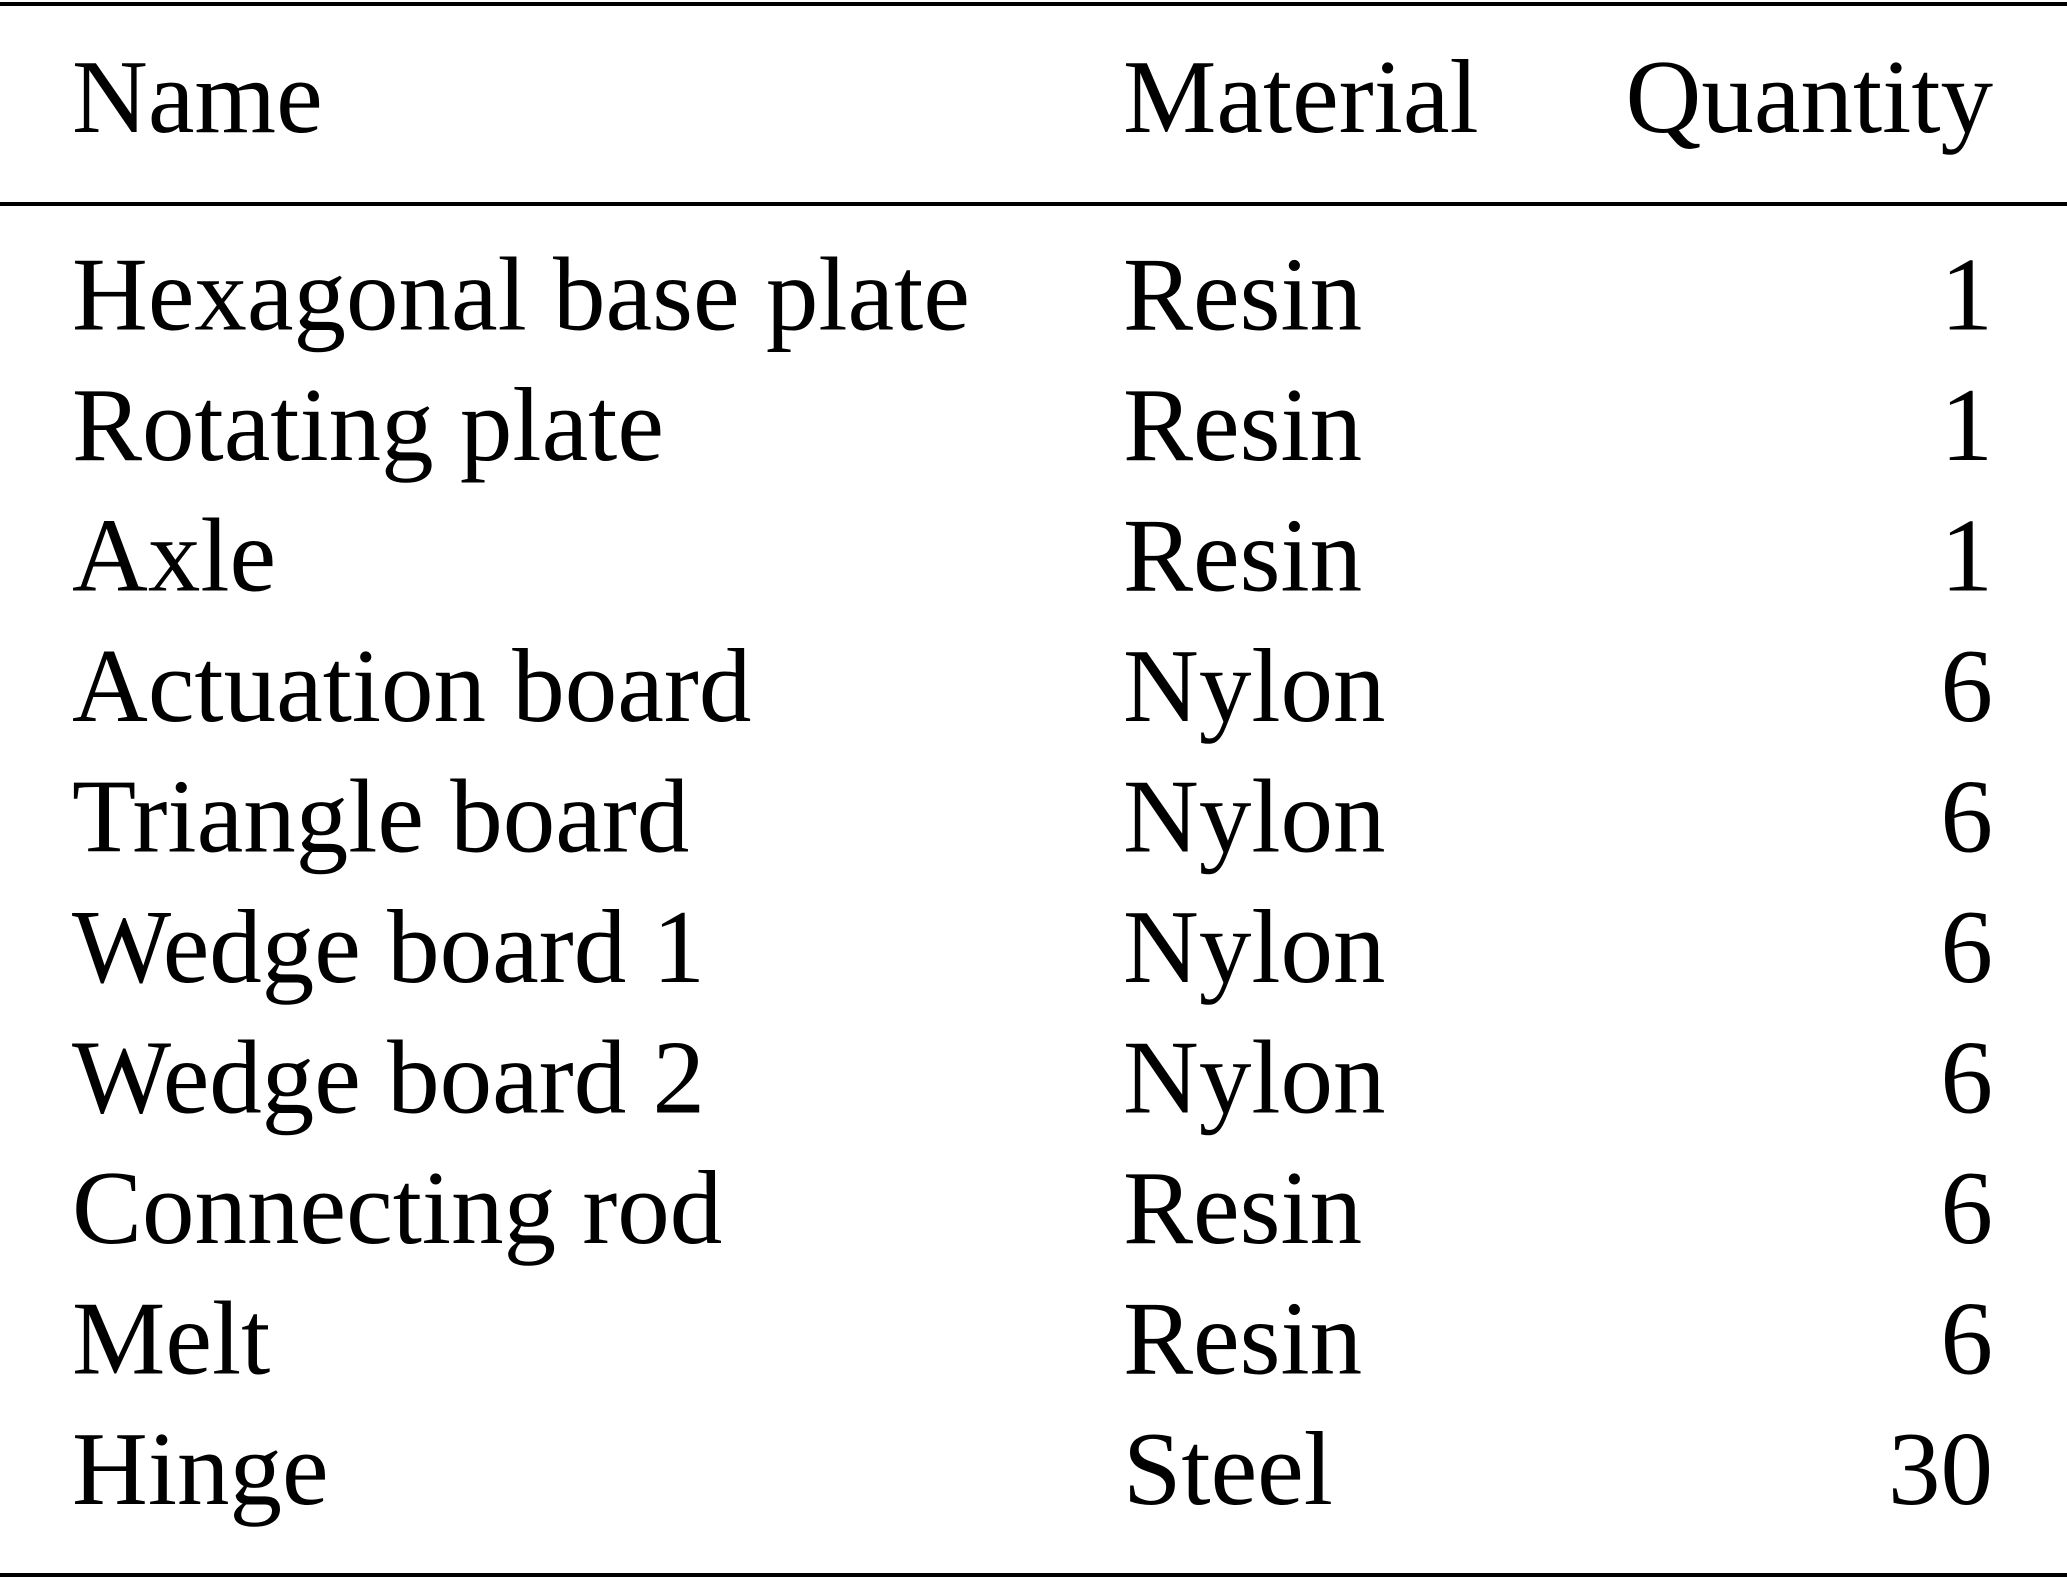 The width and height of the screenshot is (2067, 1580). What do you see at coordinates (1033, 204) in the screenshot?
I see `header-rule` at bounding box center [1033, 204].